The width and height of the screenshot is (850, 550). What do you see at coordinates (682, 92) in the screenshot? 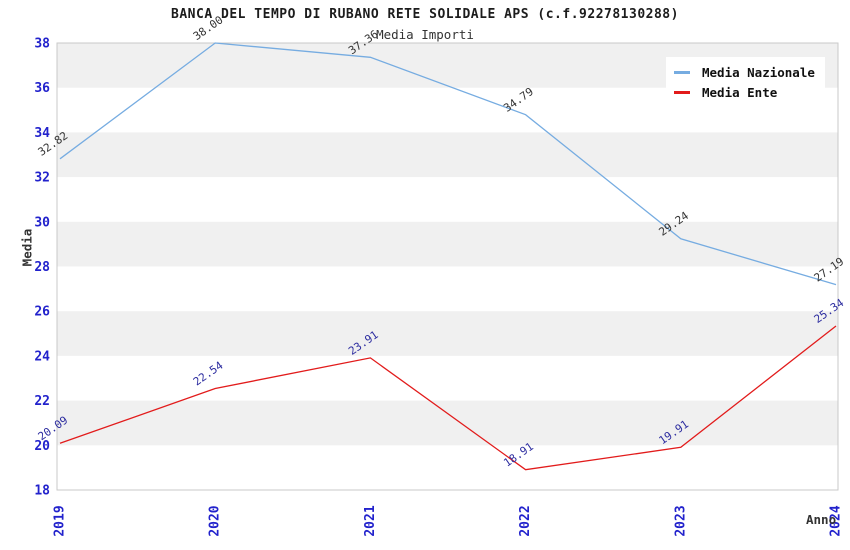
I see `media-ente-line-swatch-icon` at bounding box center [682, 92].